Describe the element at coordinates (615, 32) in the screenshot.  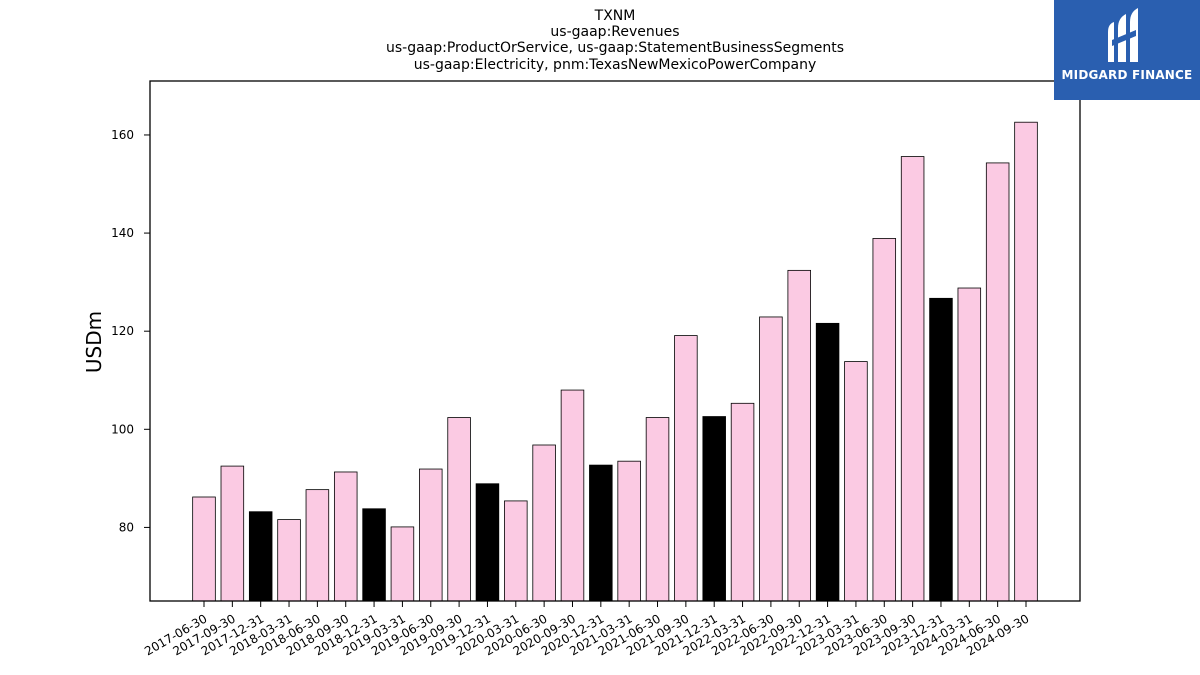
I see `chart-subtitle-concept: us-gaap:Revenues` at that location.